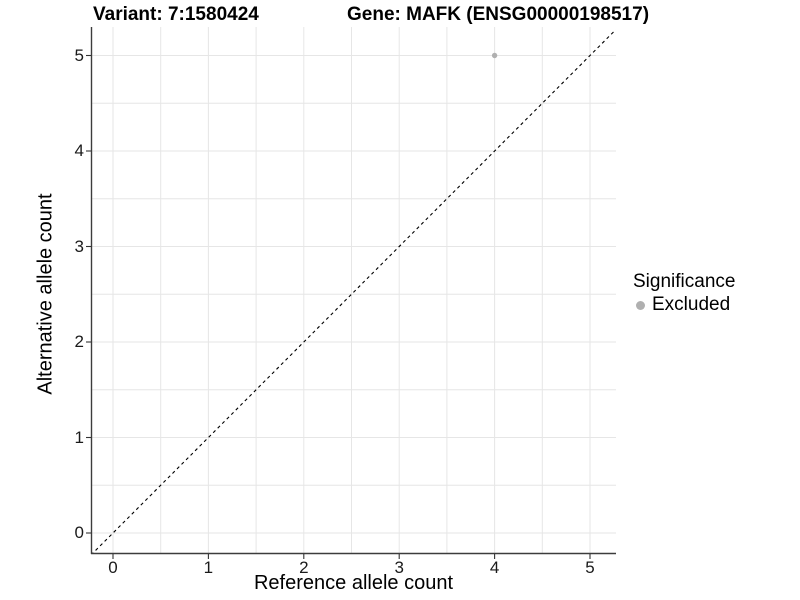 The width and height of the screenshot is (800, 600). I want to click on variant-title: Variant: 7:1580424, so click(176, 14).